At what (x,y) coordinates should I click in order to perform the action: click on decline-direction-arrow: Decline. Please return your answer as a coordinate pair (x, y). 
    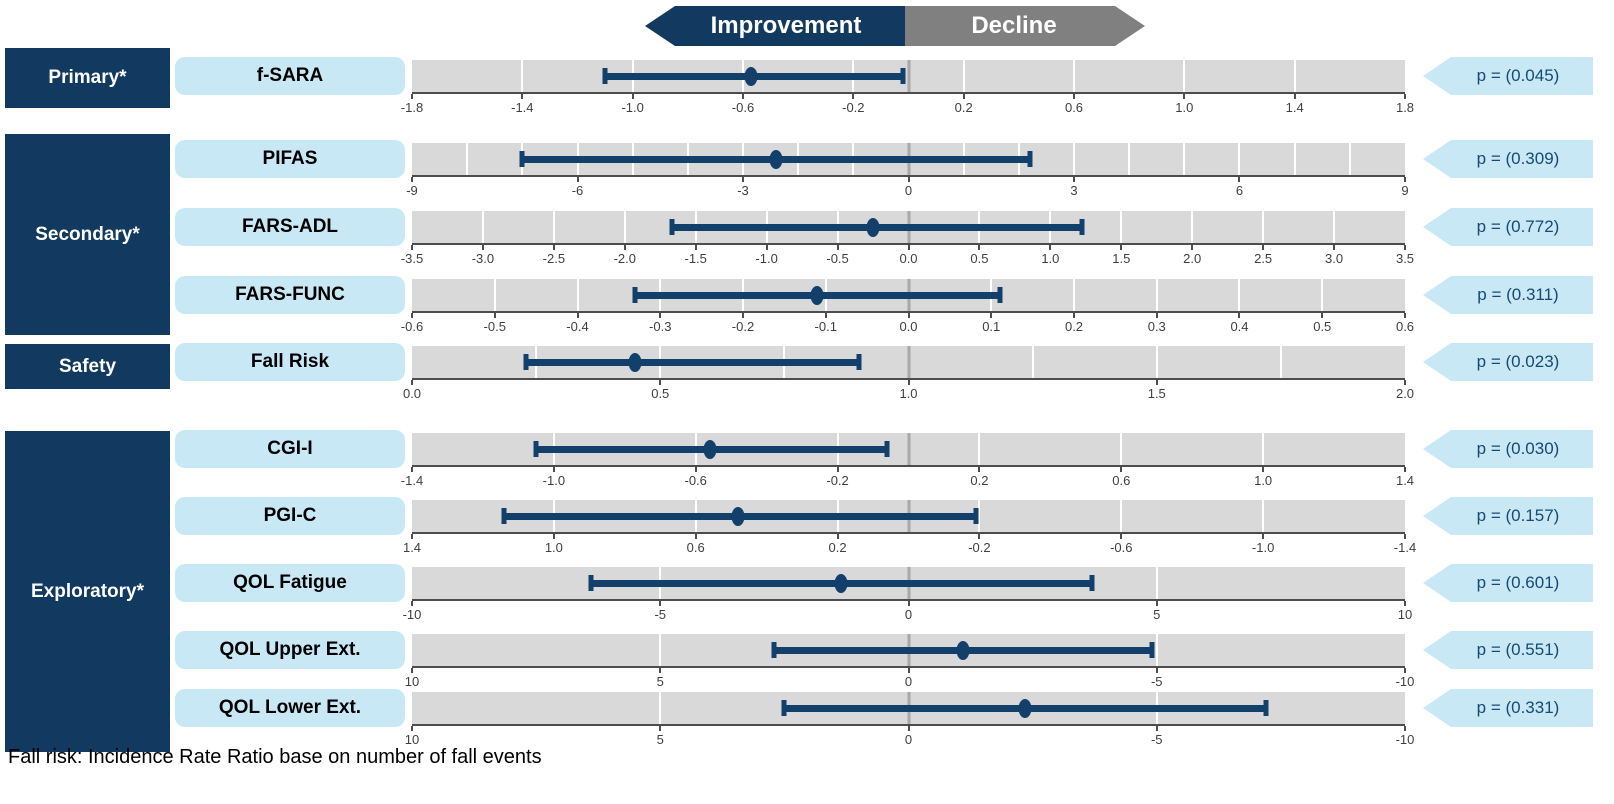
    Looking at the image, I should click on (1025, 26).